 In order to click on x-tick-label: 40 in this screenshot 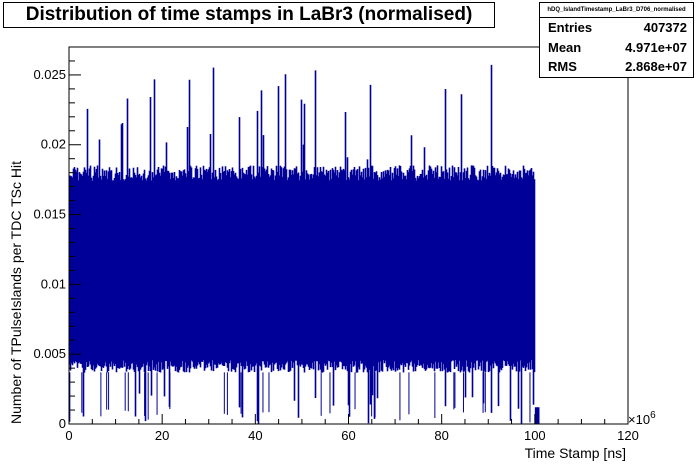, I will do `click(255, 435)`.